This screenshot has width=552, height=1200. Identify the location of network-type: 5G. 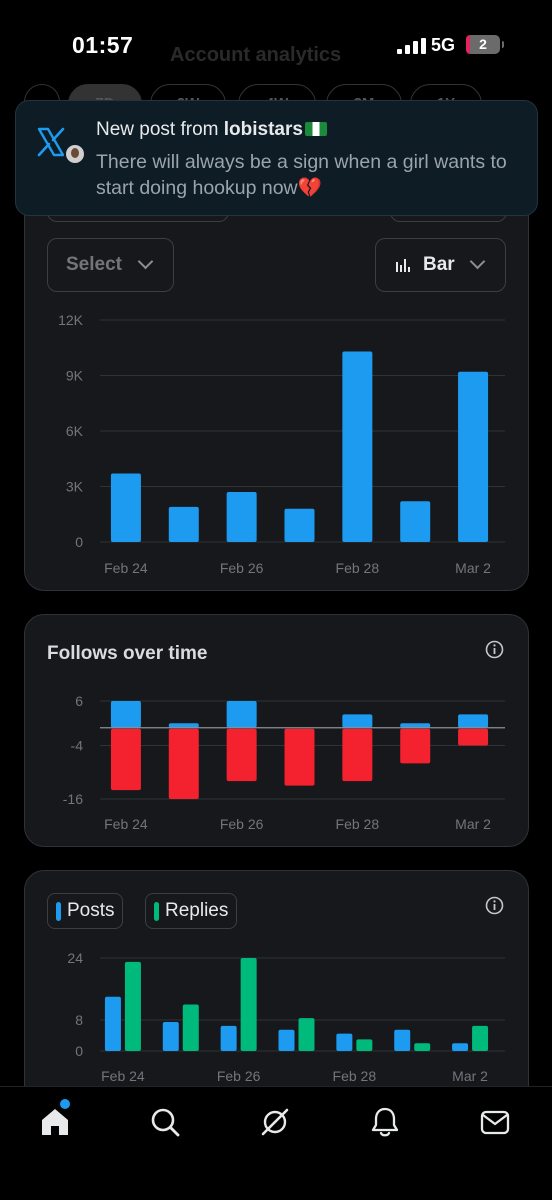
(443, 45).